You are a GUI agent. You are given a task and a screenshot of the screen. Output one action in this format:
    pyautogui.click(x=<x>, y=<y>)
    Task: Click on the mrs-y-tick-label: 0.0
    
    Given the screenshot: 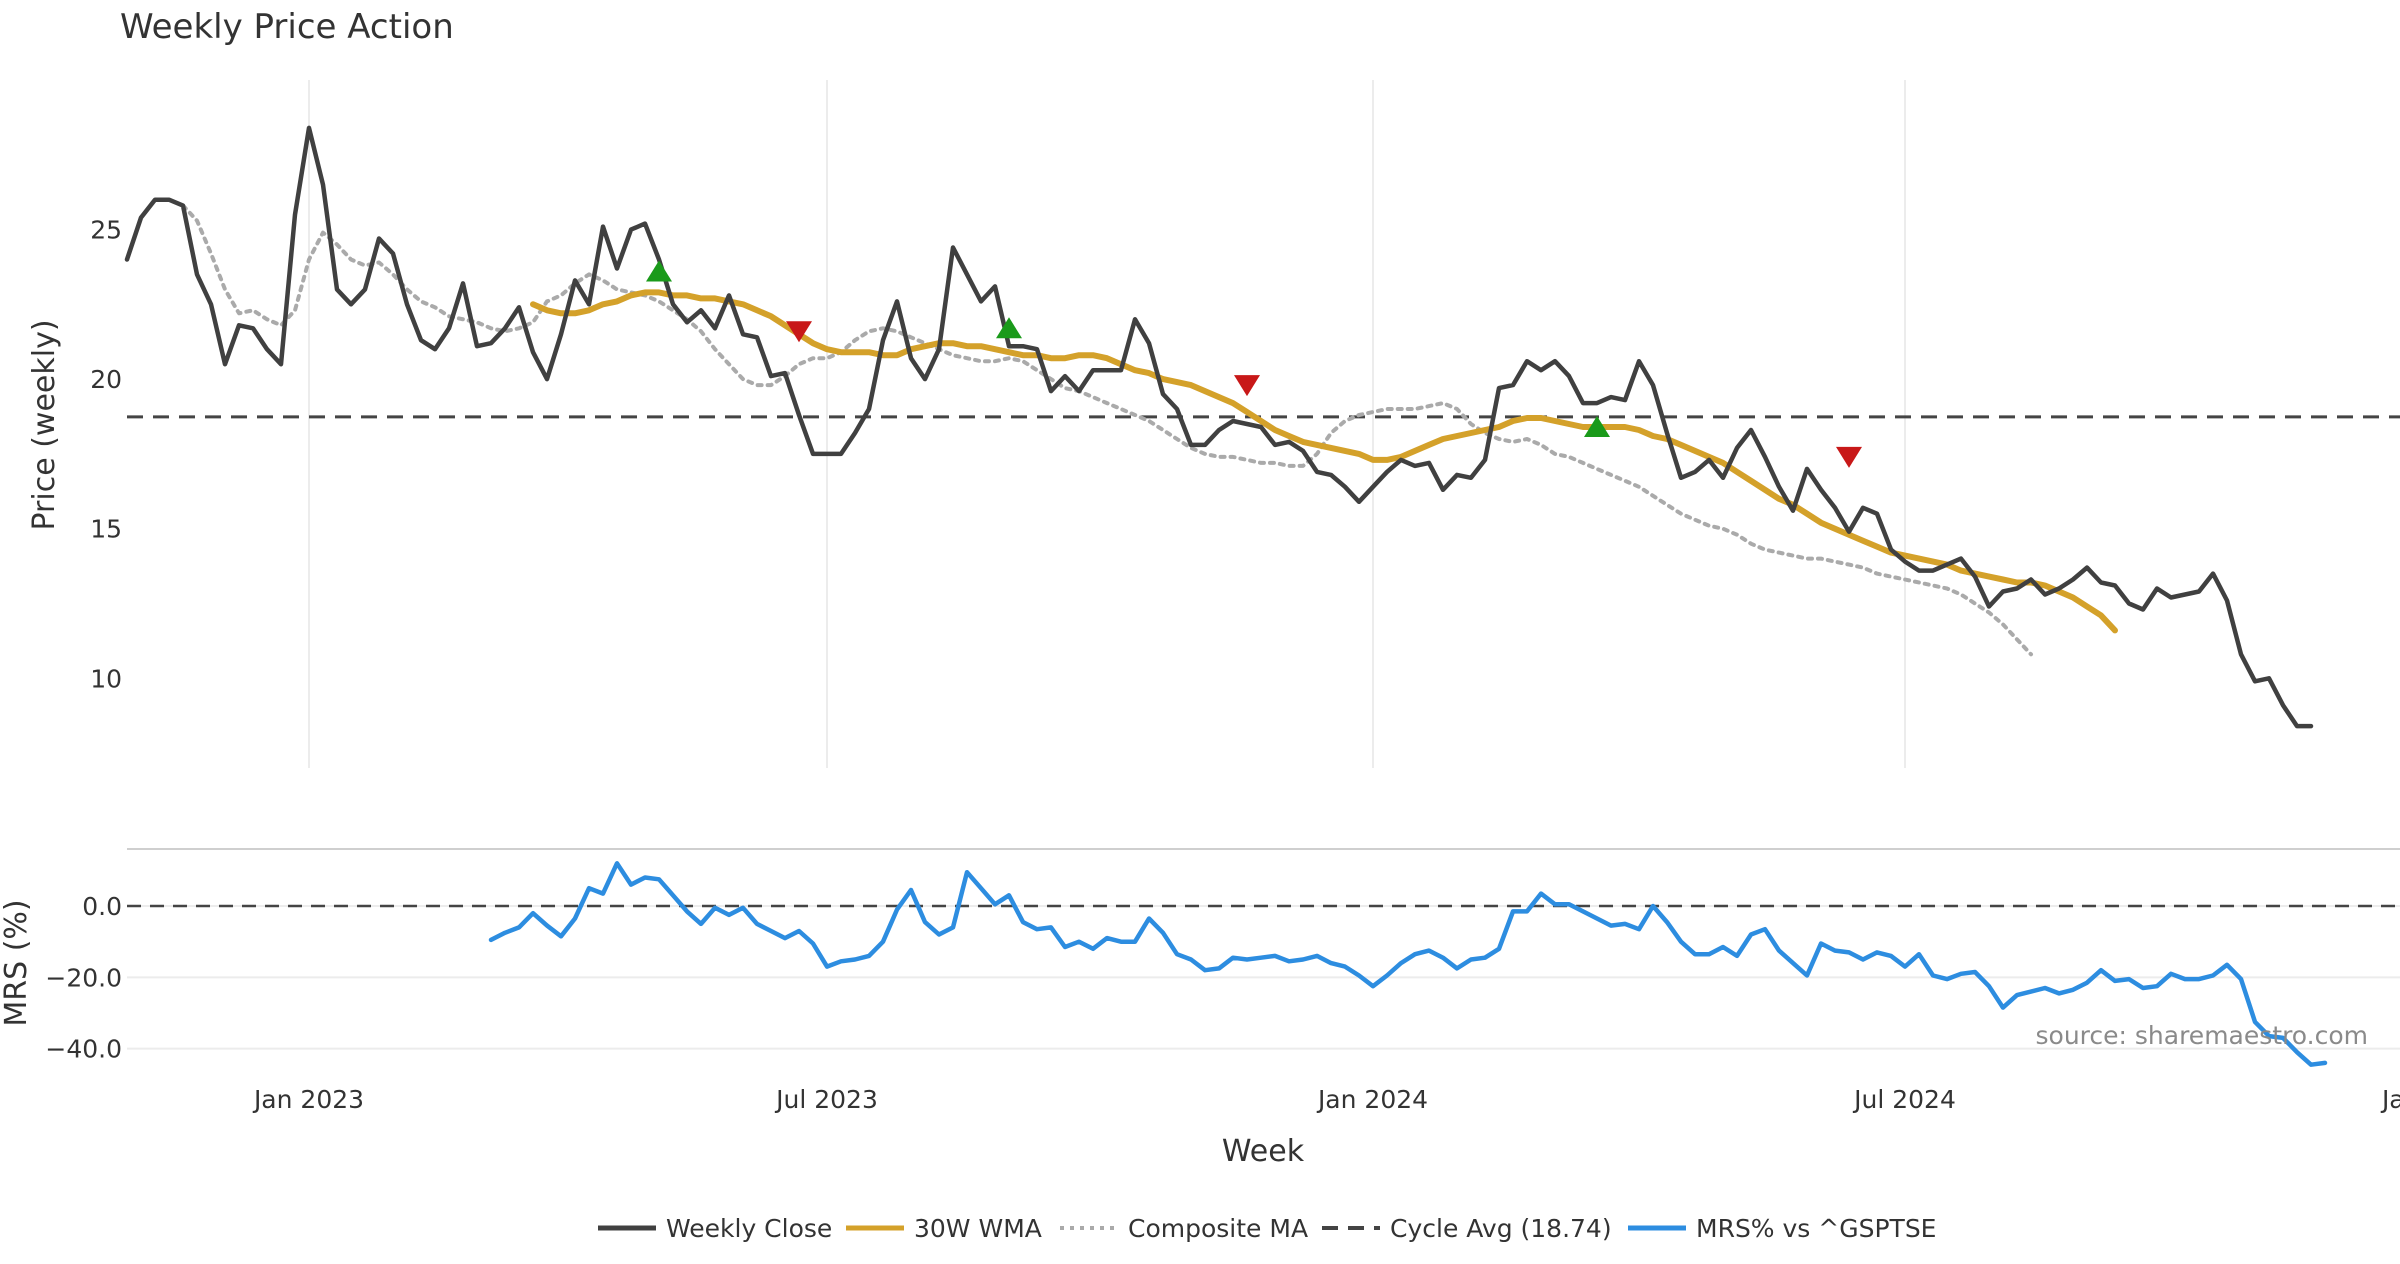 What is the action you would take?
    pyautogui.click(x=102, y=906)
    